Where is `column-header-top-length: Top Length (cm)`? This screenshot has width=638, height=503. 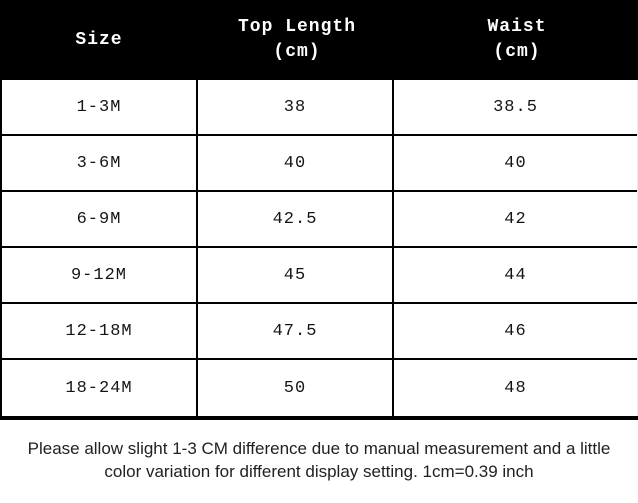
column-header-top-length: Top Length (cm) is located at coordinates (297, 40).